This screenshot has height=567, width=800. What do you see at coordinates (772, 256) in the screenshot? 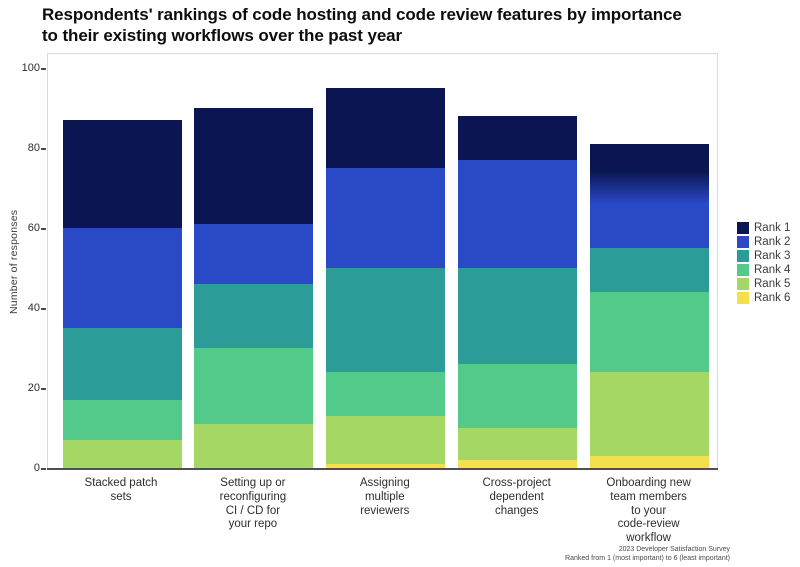
I see `legend-label: Rank 3` at bounding box center [772, 256].